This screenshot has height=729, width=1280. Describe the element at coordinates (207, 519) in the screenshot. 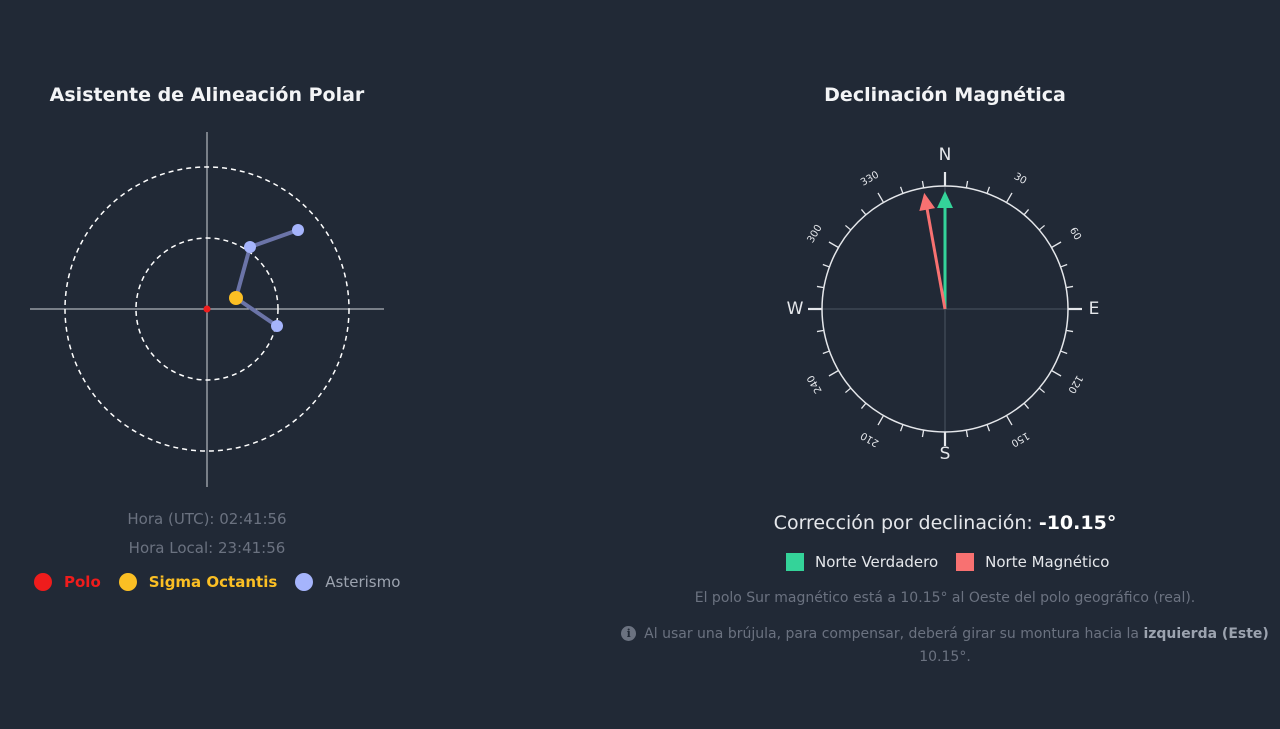

I see `utc-time: Hora (UTC): 02:41:56` at that location.